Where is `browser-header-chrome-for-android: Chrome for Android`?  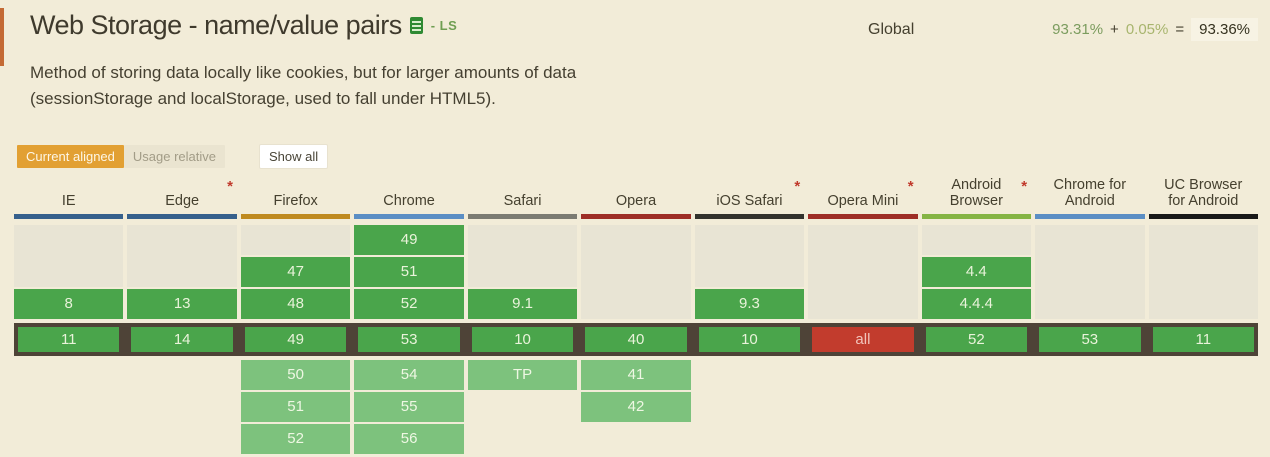 browser-header-chrome-for-android: Chrome for Android is located at coordinates (1090, 198).